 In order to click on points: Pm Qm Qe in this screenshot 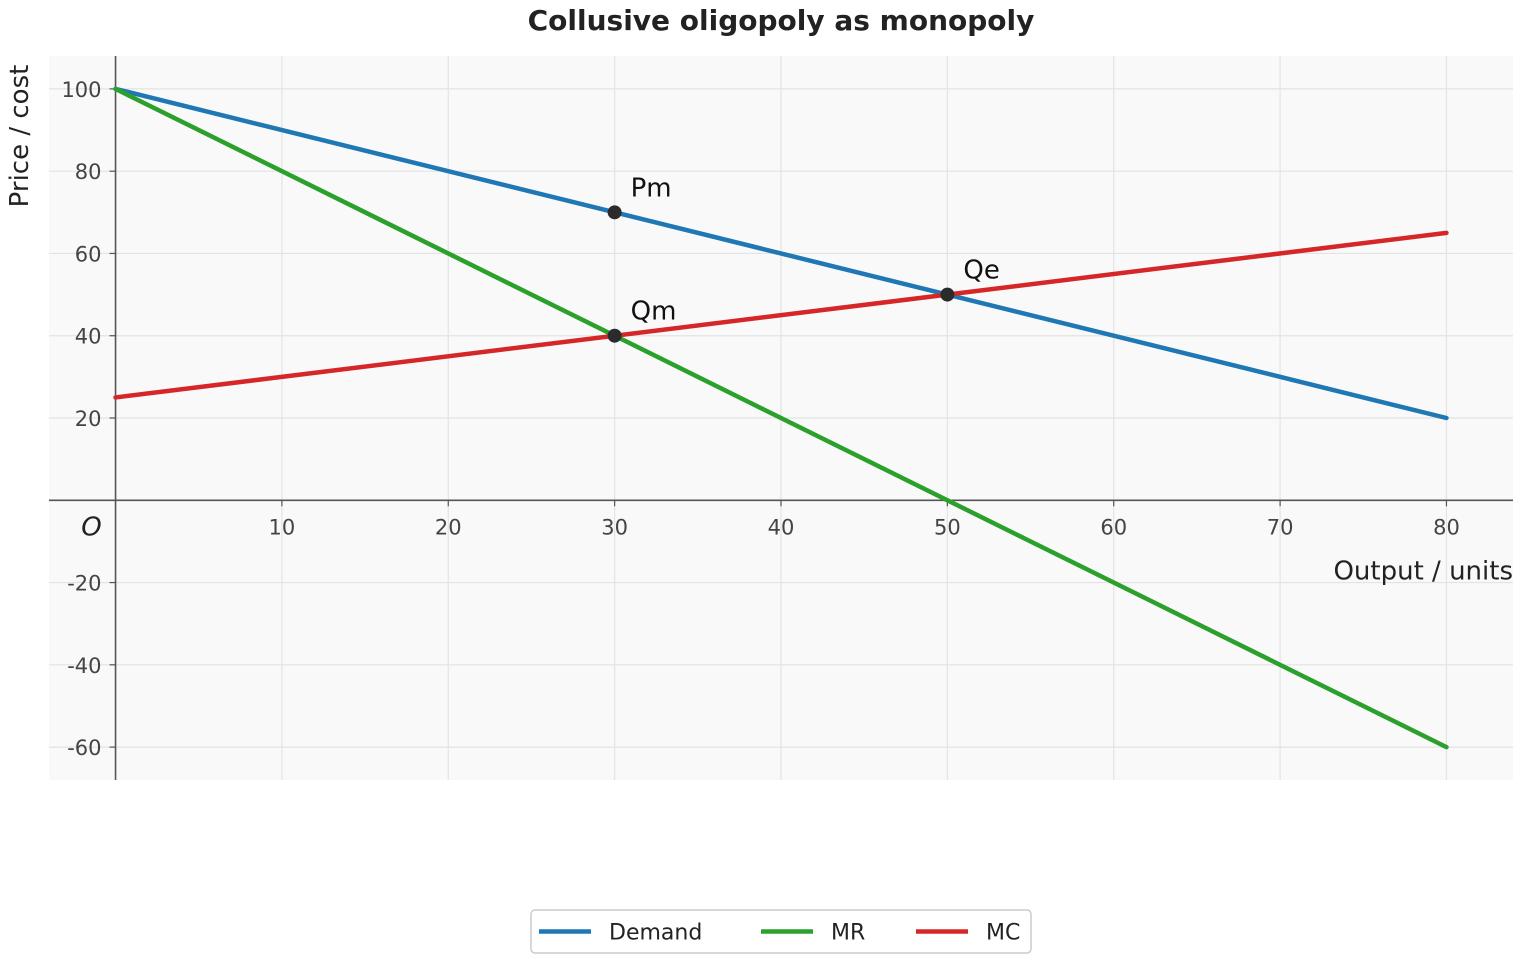, I will do `click(803, 258)`.